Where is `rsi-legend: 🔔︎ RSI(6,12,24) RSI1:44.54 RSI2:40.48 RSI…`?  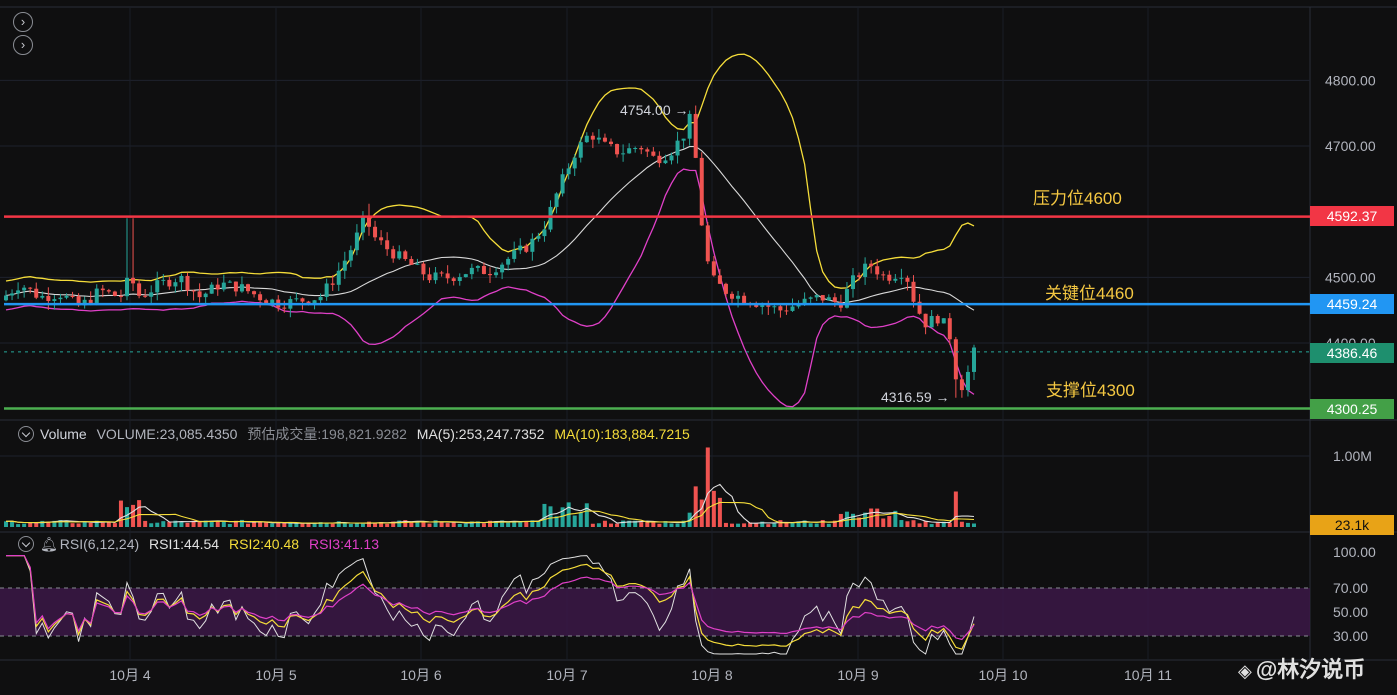 rsi-legend: 🔔︎ RSI(6,12,24) RSI1:44.54 RSI2:40.48 RSI… is located at coordinates (201, 544).